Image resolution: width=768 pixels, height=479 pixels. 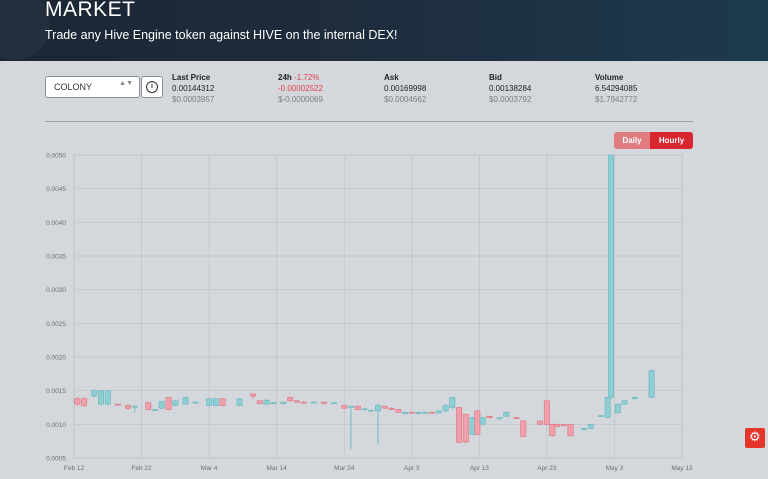 What do you see at coordinates (307, 77) in the screenshot?
I see `stat-pct: -1.72%` at bounding box center [307, 77].